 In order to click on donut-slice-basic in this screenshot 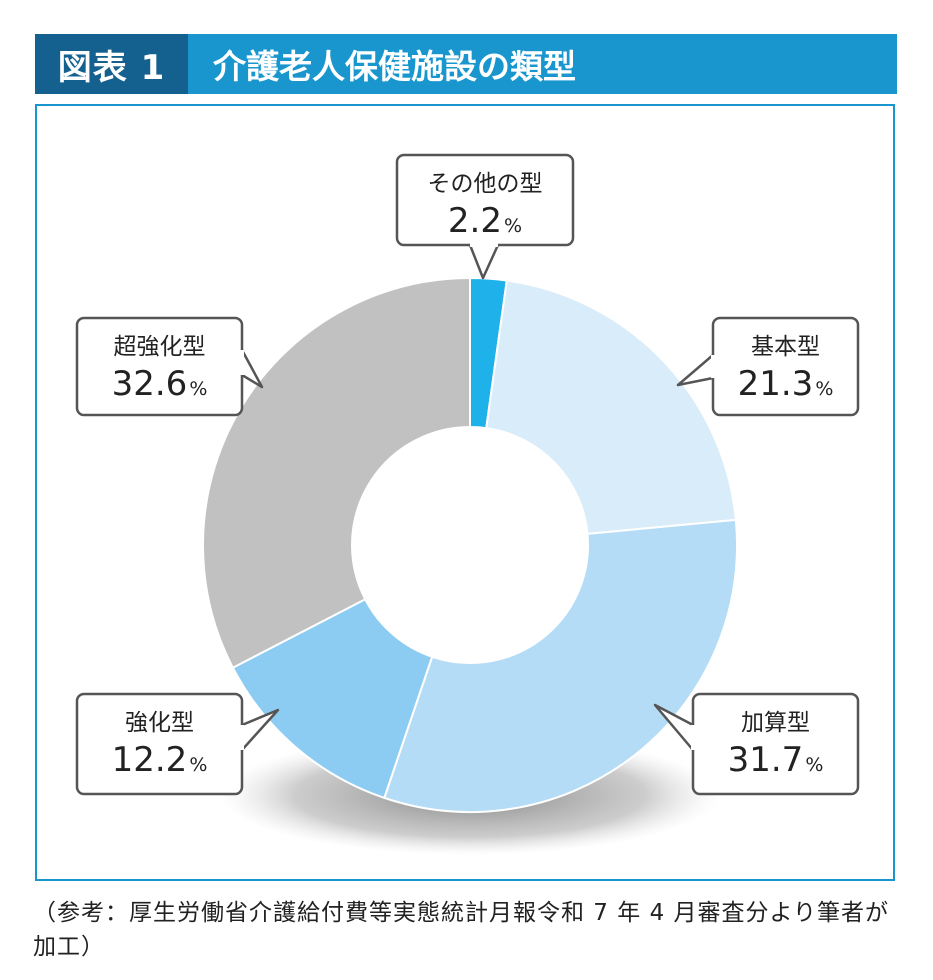, I will do `click(611, 407)`.